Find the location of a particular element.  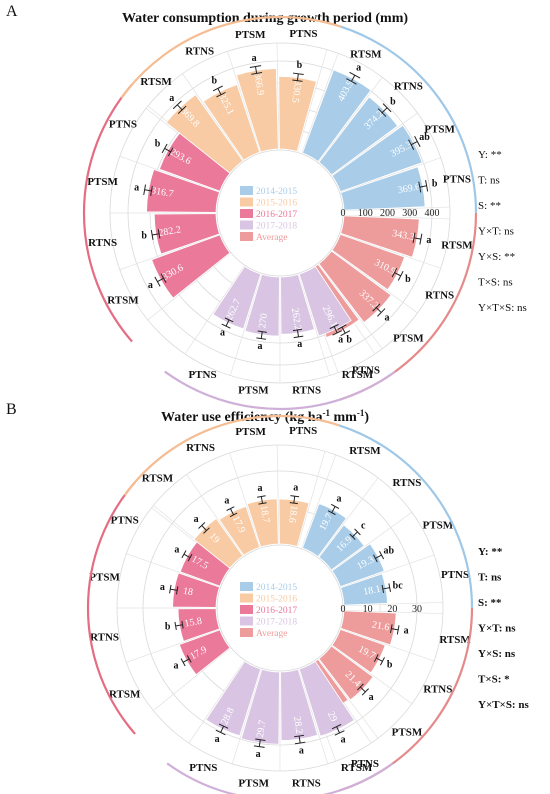

chart-title-b: Water use efficiency (kg ha-1 mm-1) is located at coordinates (265, 416).